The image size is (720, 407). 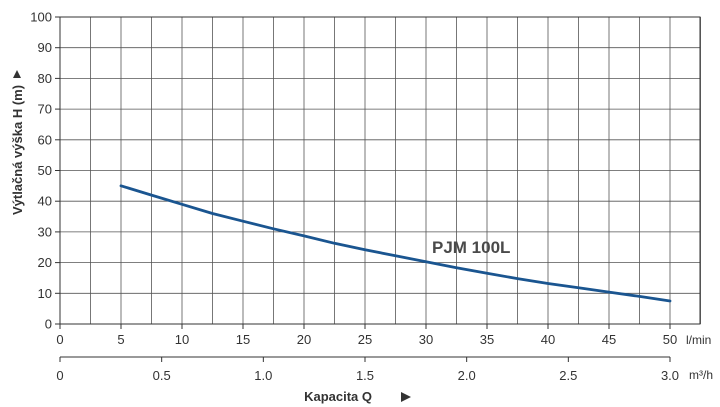 What do you see at coordinates (670, 339) in the screenshot?
I see `x-tick-label: 50` at bounding box center [670, 339].